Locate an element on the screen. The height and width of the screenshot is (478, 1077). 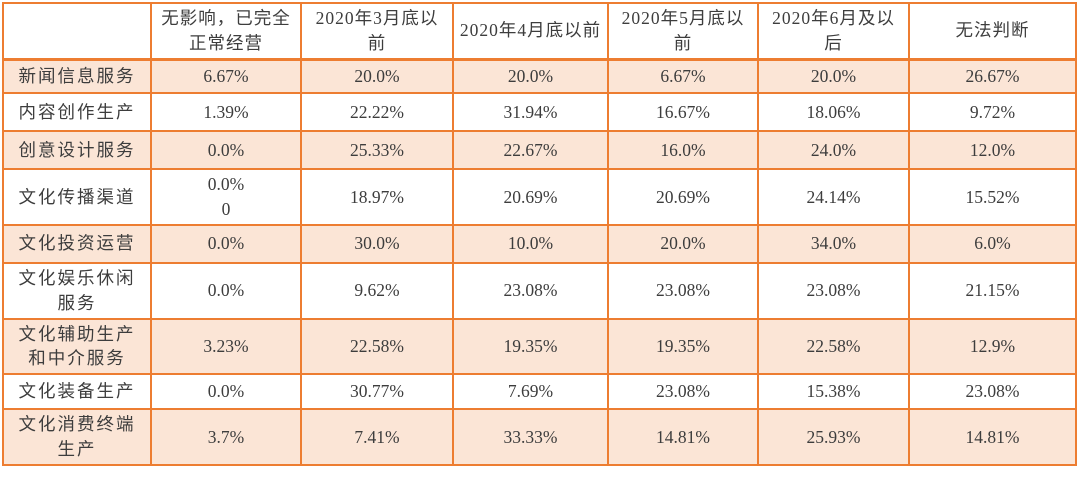
row-label: 文化传播渠道 is located at coordinates (77, 197).